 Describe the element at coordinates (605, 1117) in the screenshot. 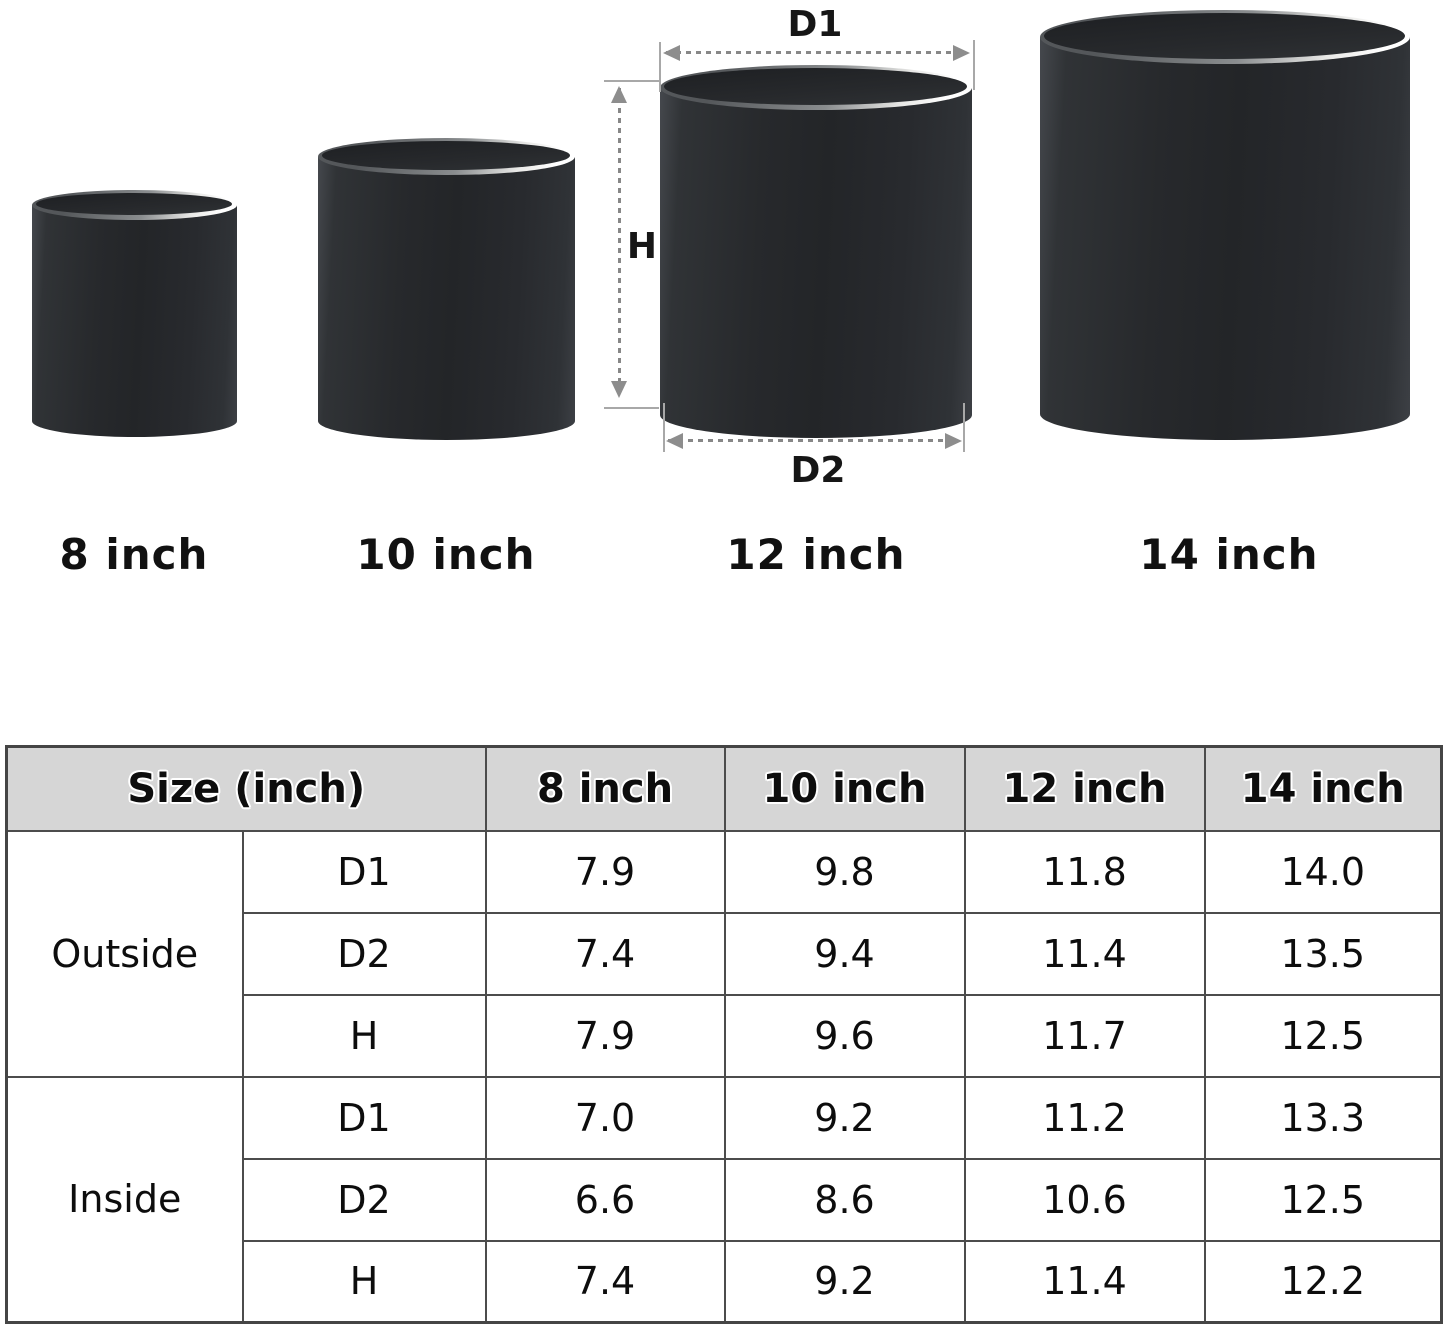

I see `table-cell: 7.0` at that location.